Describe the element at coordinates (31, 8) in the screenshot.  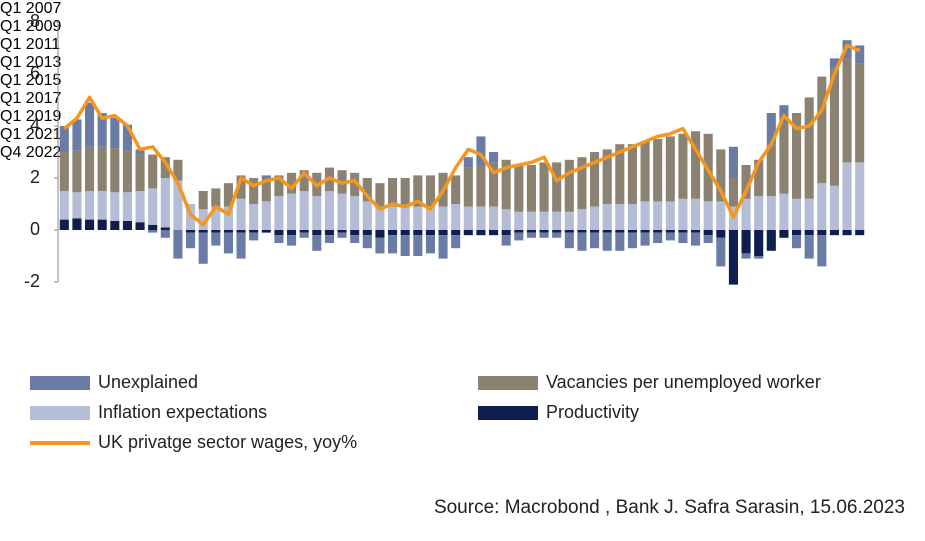
I see `x-tick-label: Q1 2007` at that location.